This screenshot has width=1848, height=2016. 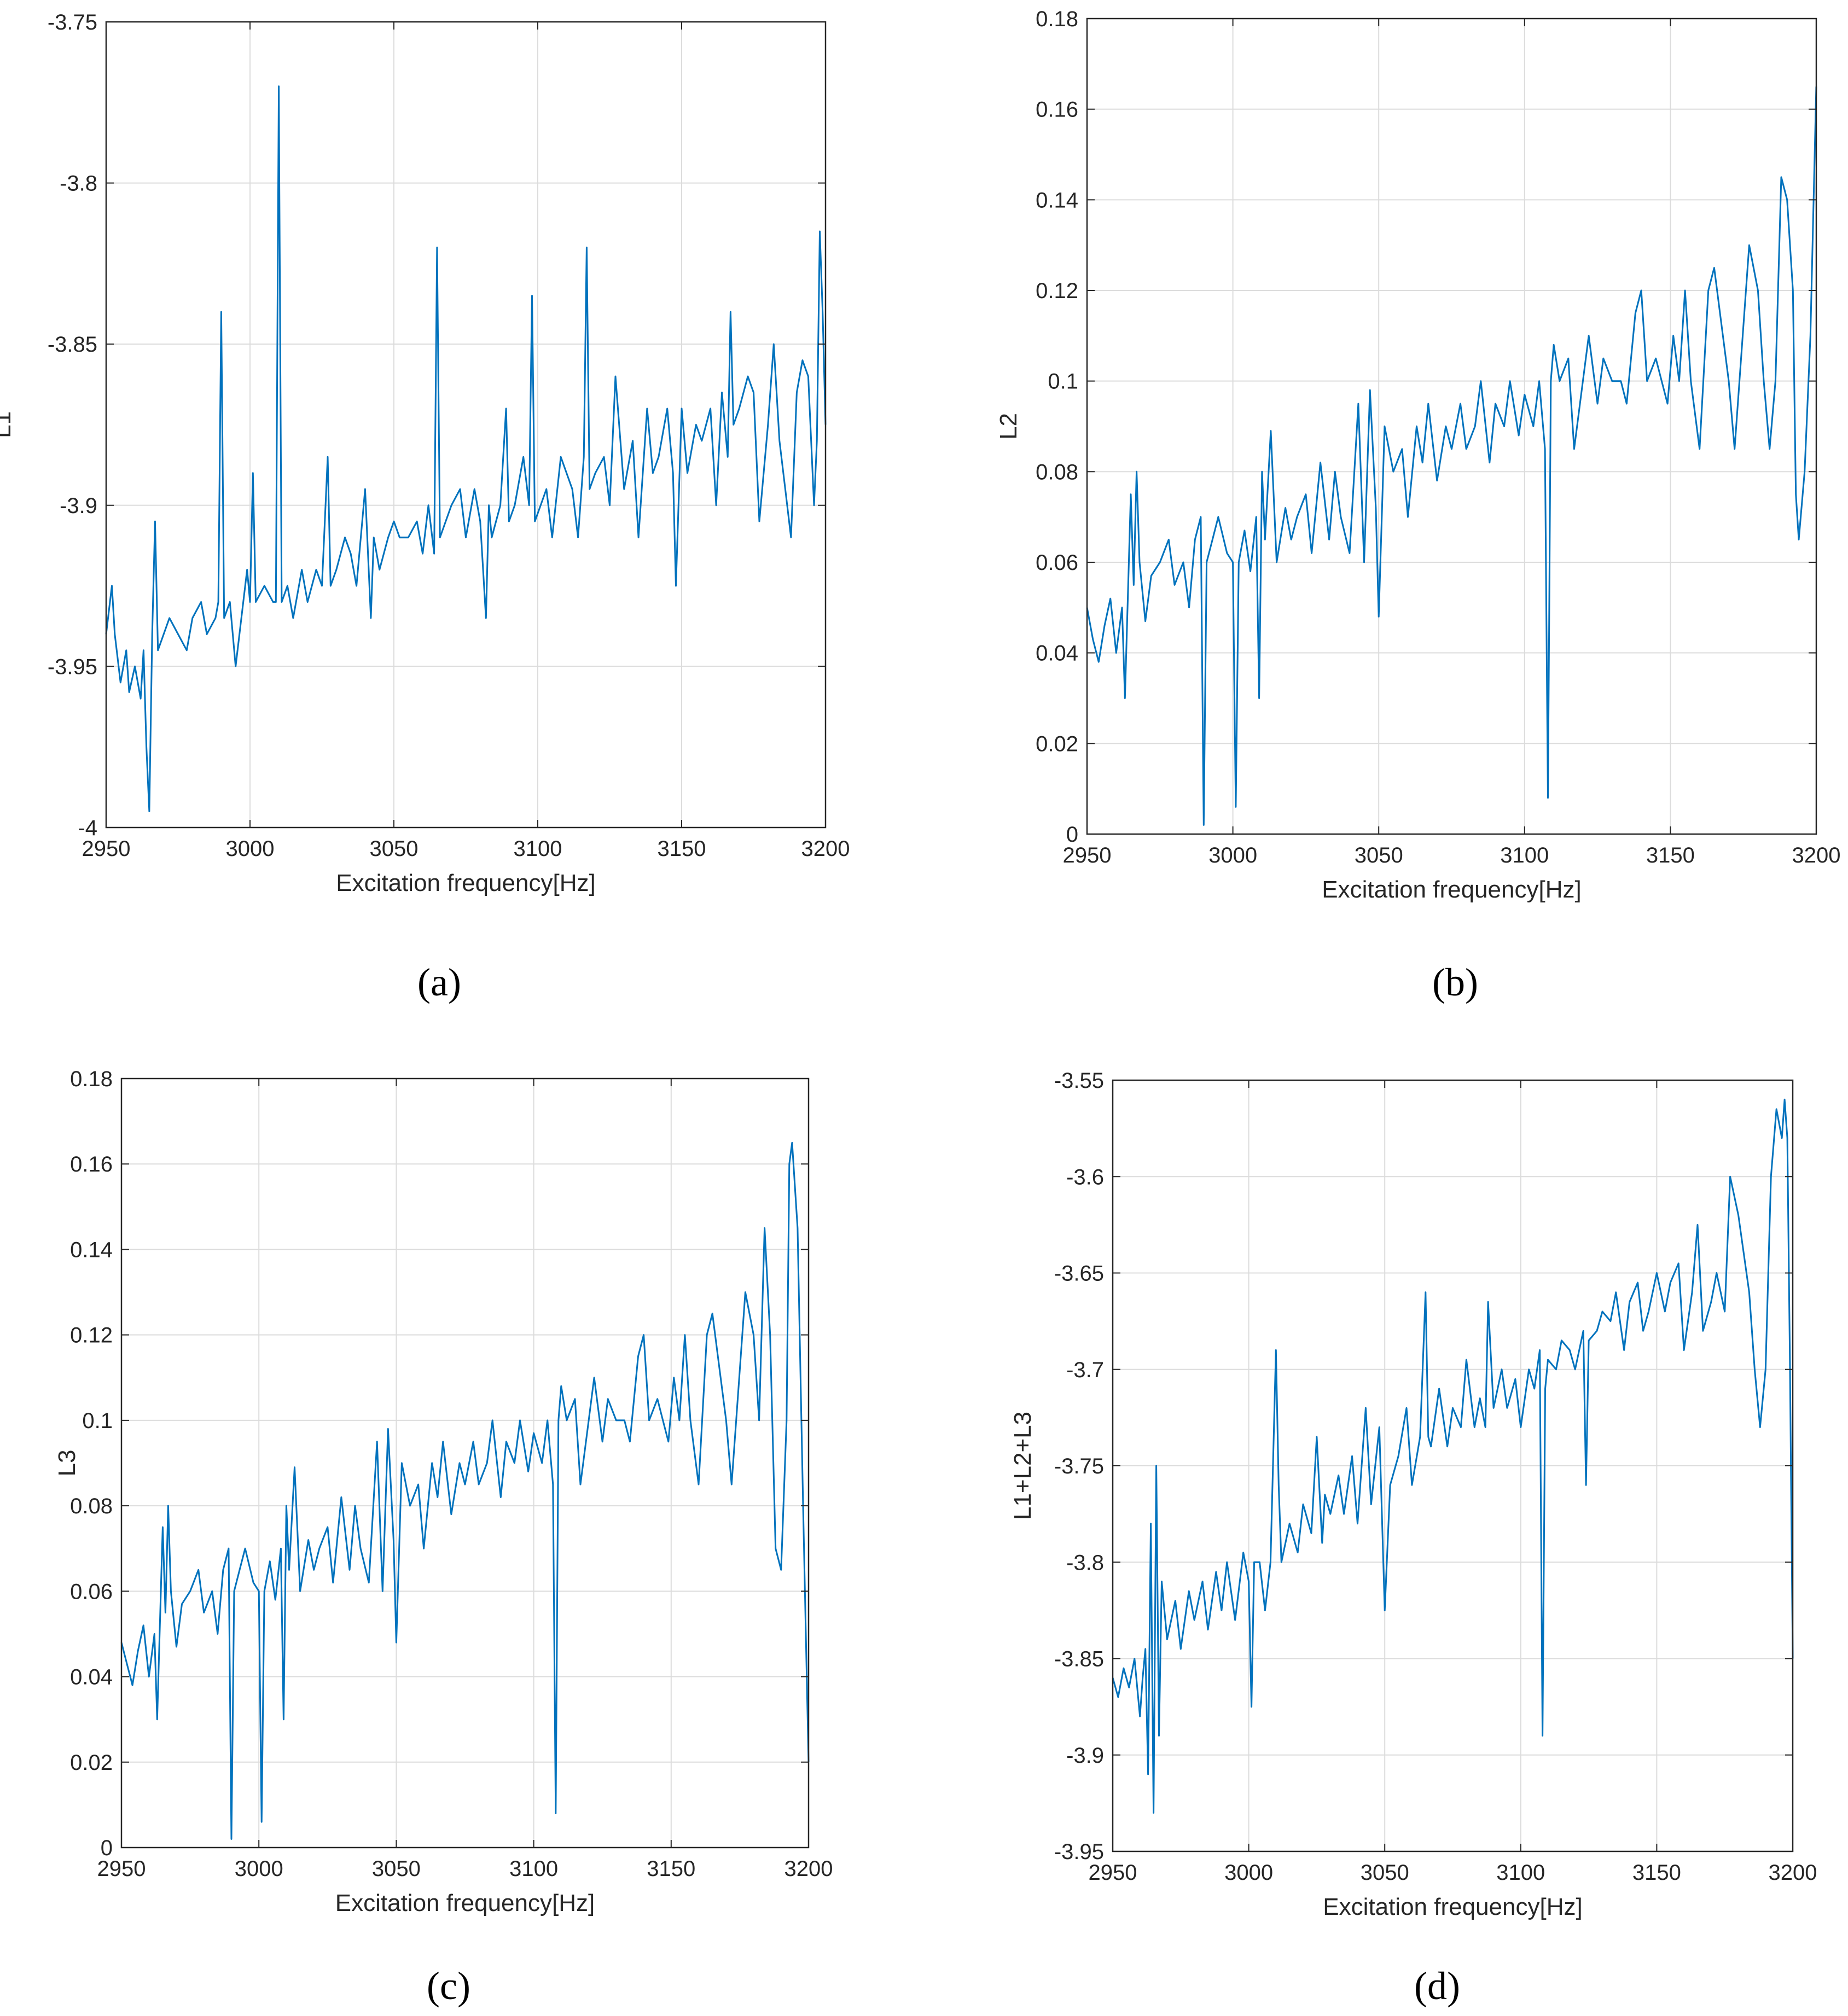 What do you see at coordinates (87, 828) in the screenshot?
I see `y-tick-label: -4` at bounding box center [87, 828].